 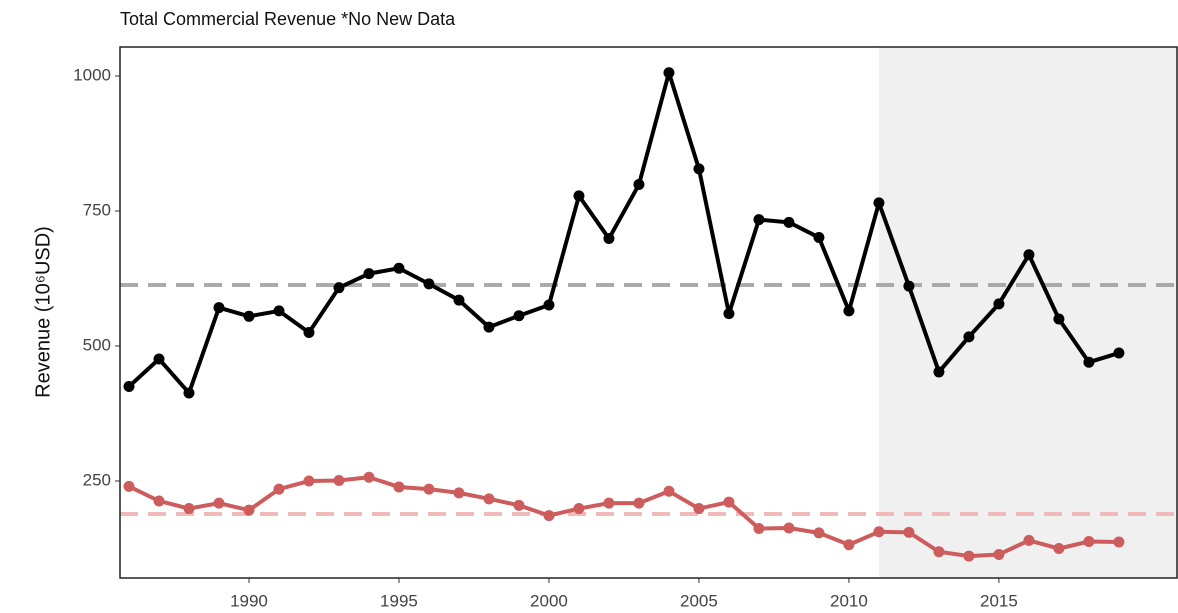 What do you see at coordinates (549, 600) in the screenshot?
I see `x-tick-label: 2000` at bounding box center [549, 600].